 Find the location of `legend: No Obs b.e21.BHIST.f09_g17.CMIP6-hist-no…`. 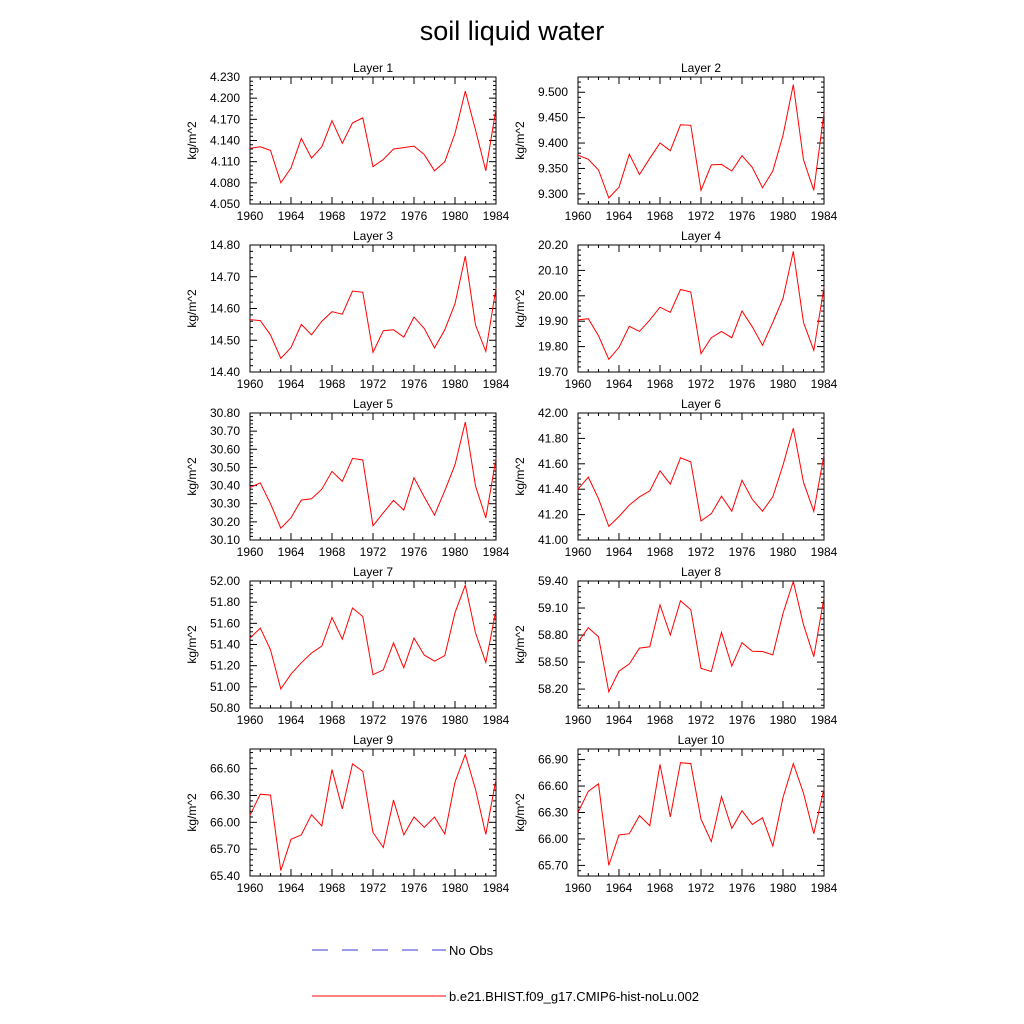

legend: No Obs b.e21.BHIST.f09_g17.CMIP6-hist-no… is located at coordinates (505, 973).